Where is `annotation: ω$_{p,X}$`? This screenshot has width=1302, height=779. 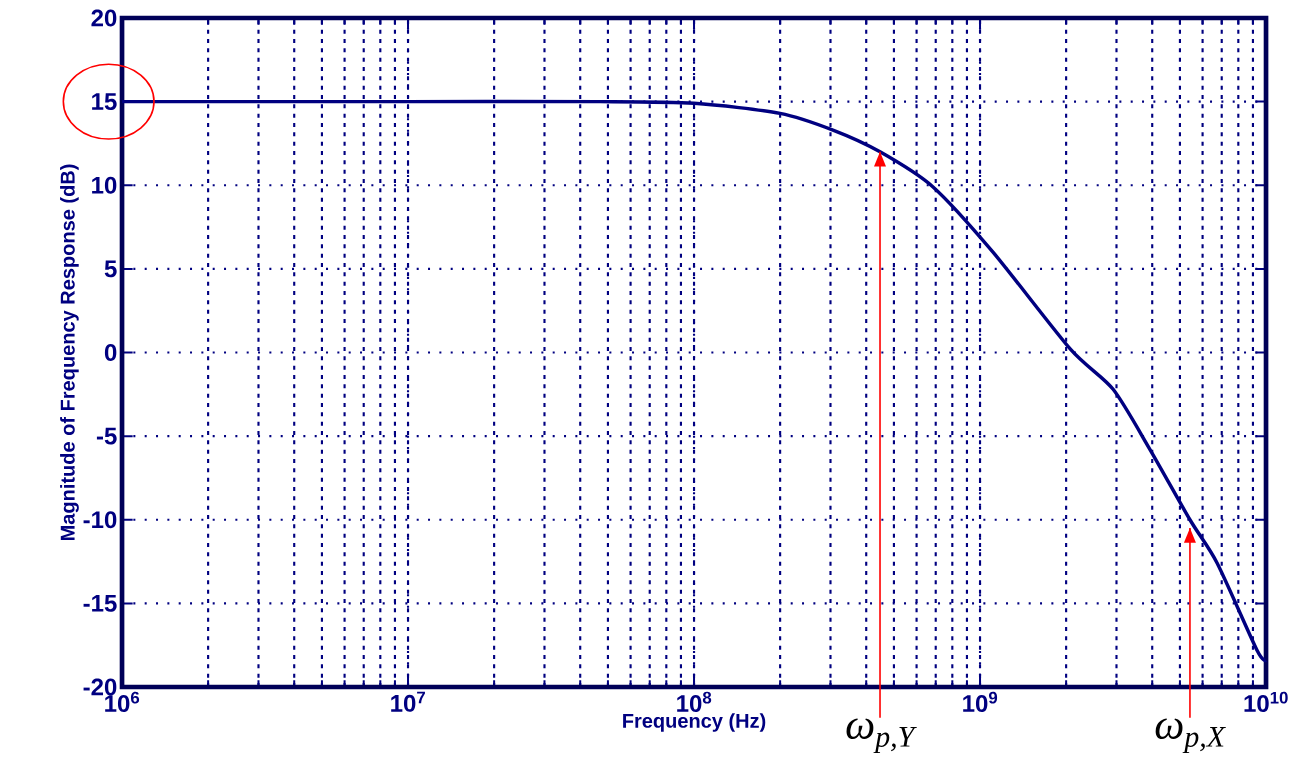 annotation: ω$_{p,X}$ is located at coordinates (1190, 735).